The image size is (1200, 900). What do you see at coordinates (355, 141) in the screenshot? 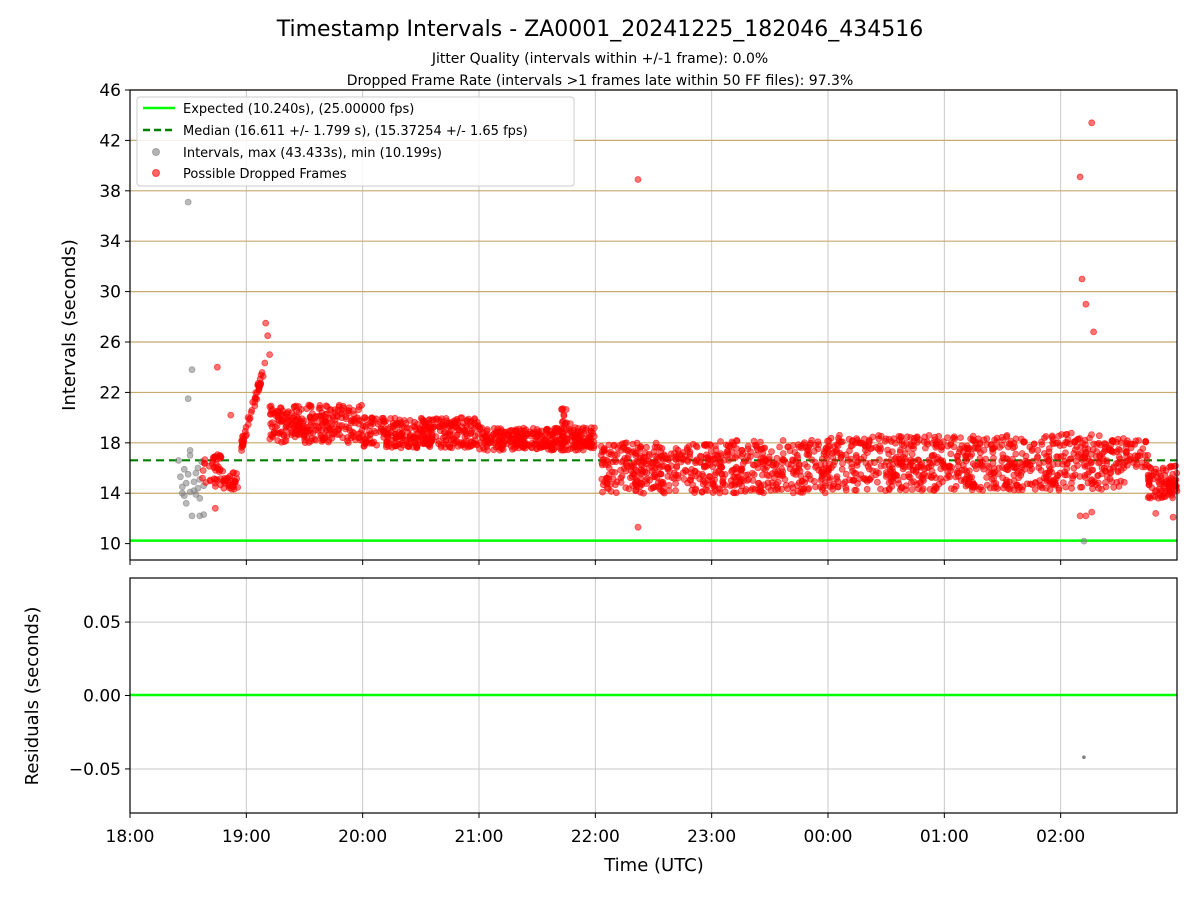
I see `legend-box` at bounding box center [355, 141].